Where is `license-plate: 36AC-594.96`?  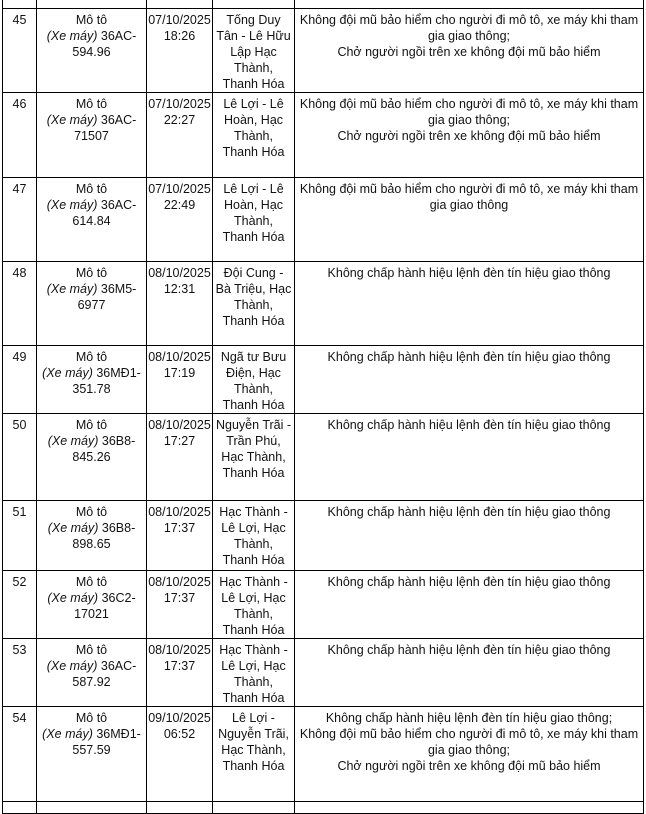 license-plate: 36AC-594.96 is located at coordinates (104, 44).